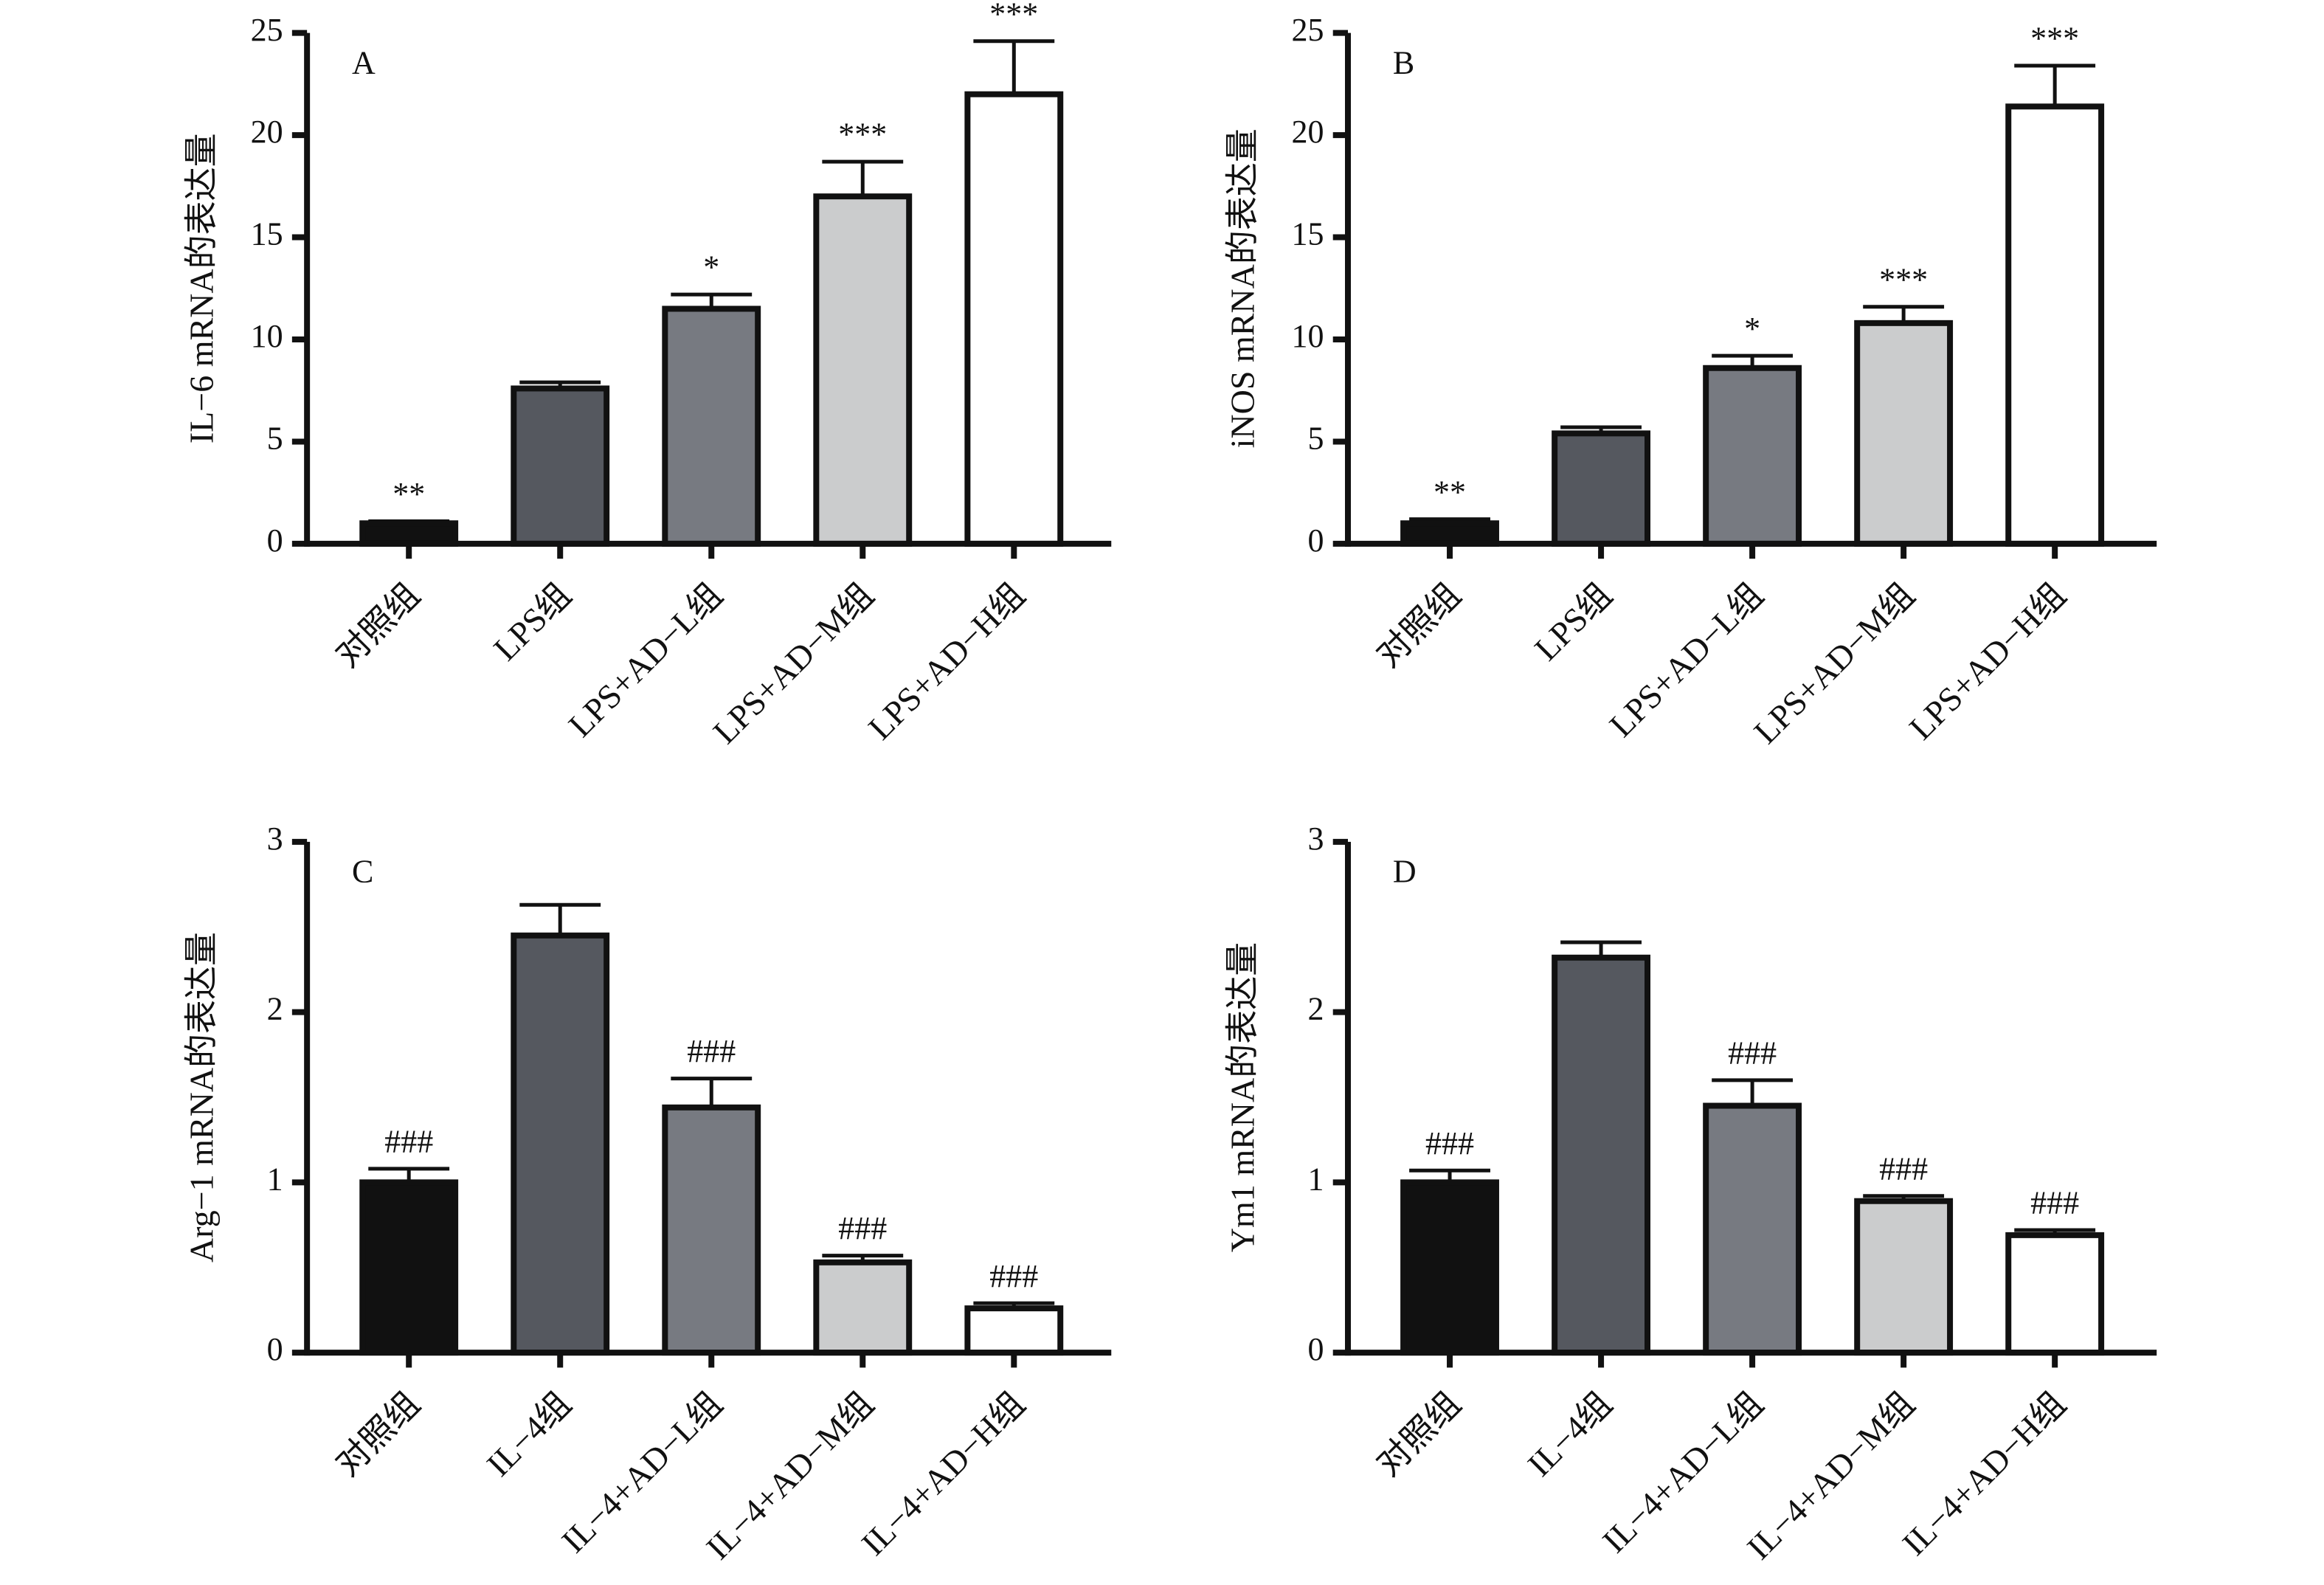 The height and width of the screenshot is (1585, 2324). Describe the element at coordinates (362, 872) in the screenshot. I see `panel-label: C` at that location.